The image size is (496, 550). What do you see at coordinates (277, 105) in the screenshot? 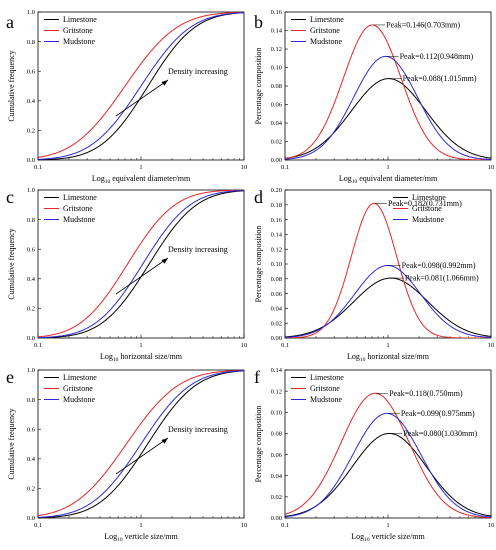
I see `y-tick-label: 0.06` at bounding box center [277, 105].